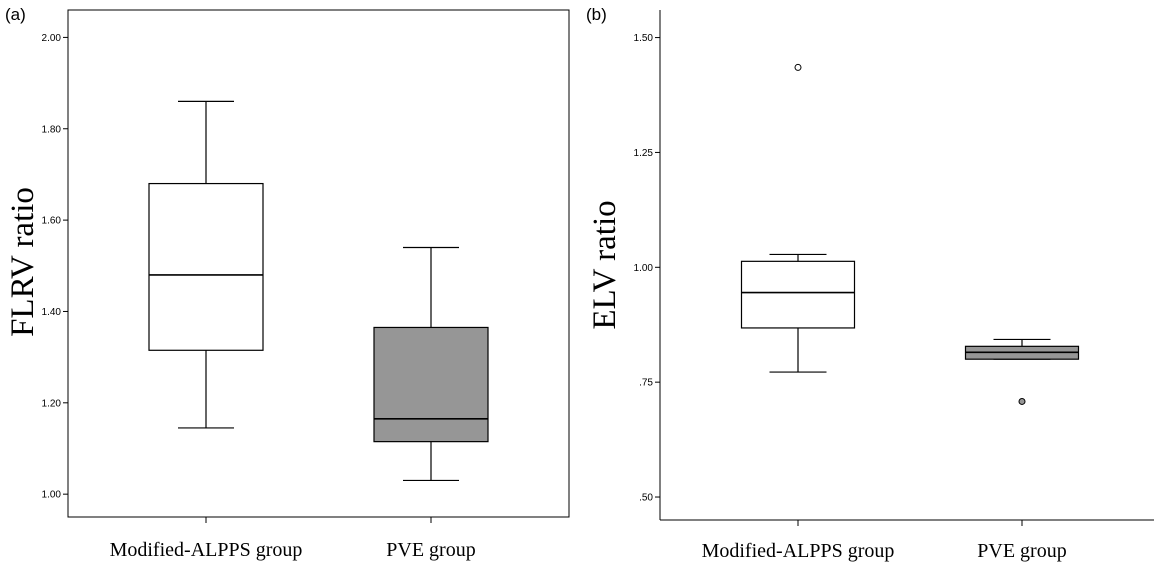  What do you see at coordinates (644, 38) in the screenshot?
I see `y-tick-label: 1.50` at bounding box center [644, 38].